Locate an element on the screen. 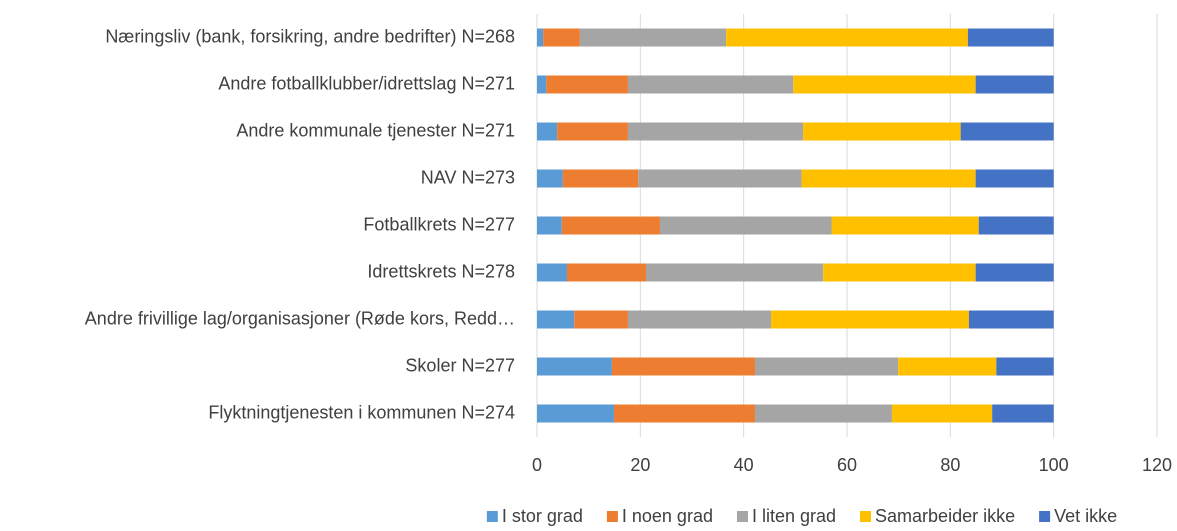  x-tick-label: 100 is located at coordinates (1054, 465).